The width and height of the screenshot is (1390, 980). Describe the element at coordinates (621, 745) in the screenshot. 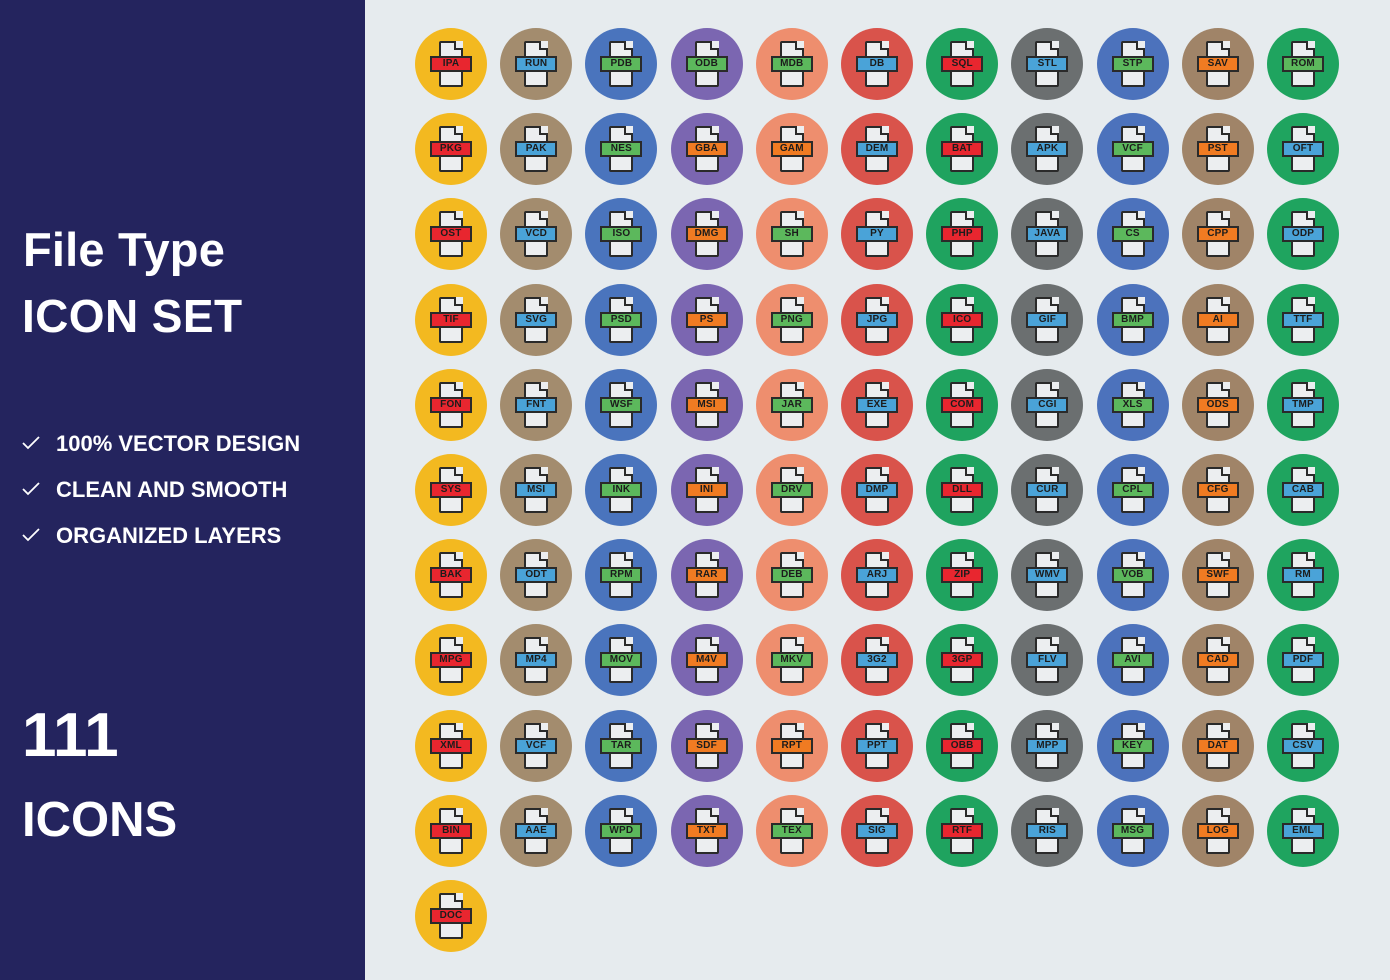

I see `file-type-label: TAR` at that location.